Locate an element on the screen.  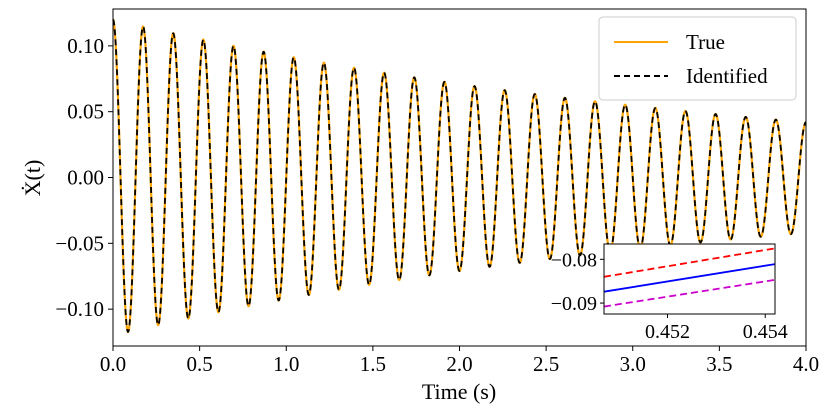
x-tick-label: 3.5 is located at coordinates (719, 364).